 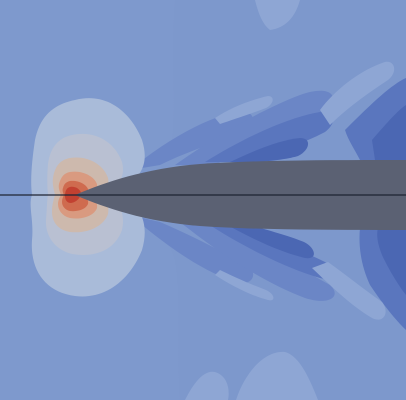 What do you see at coordinates (277, 375) in the screenshot?
I see `lower-right-light-region` at bounding box center [277, 375].